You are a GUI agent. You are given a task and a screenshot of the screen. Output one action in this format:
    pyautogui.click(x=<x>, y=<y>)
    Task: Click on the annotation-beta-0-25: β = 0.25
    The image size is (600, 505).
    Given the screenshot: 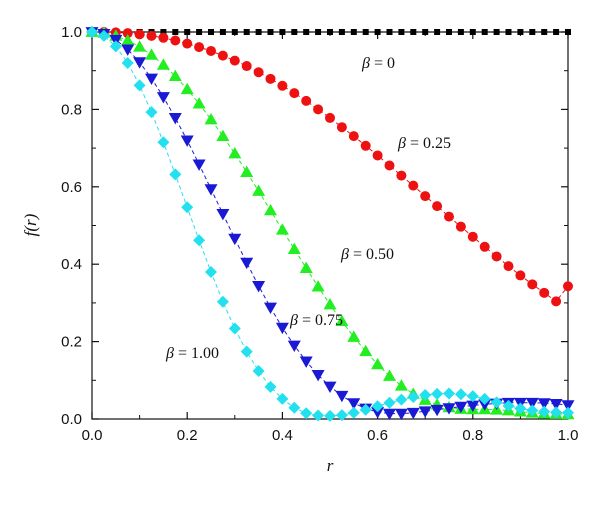 What is the action you would take?
    pyautogui.click(x=424, y=143)
    